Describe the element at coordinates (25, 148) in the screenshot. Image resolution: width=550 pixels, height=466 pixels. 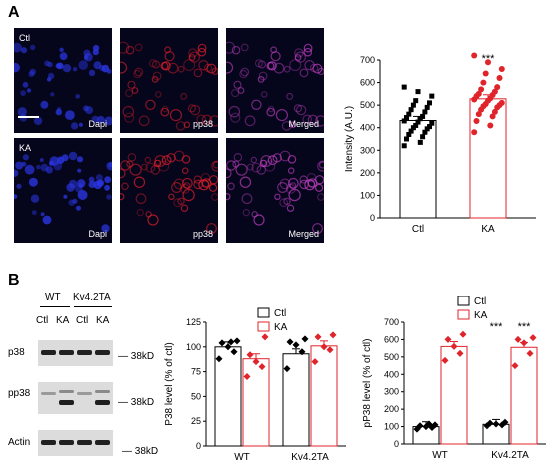
I see `row-label-ka: KA` at that location.